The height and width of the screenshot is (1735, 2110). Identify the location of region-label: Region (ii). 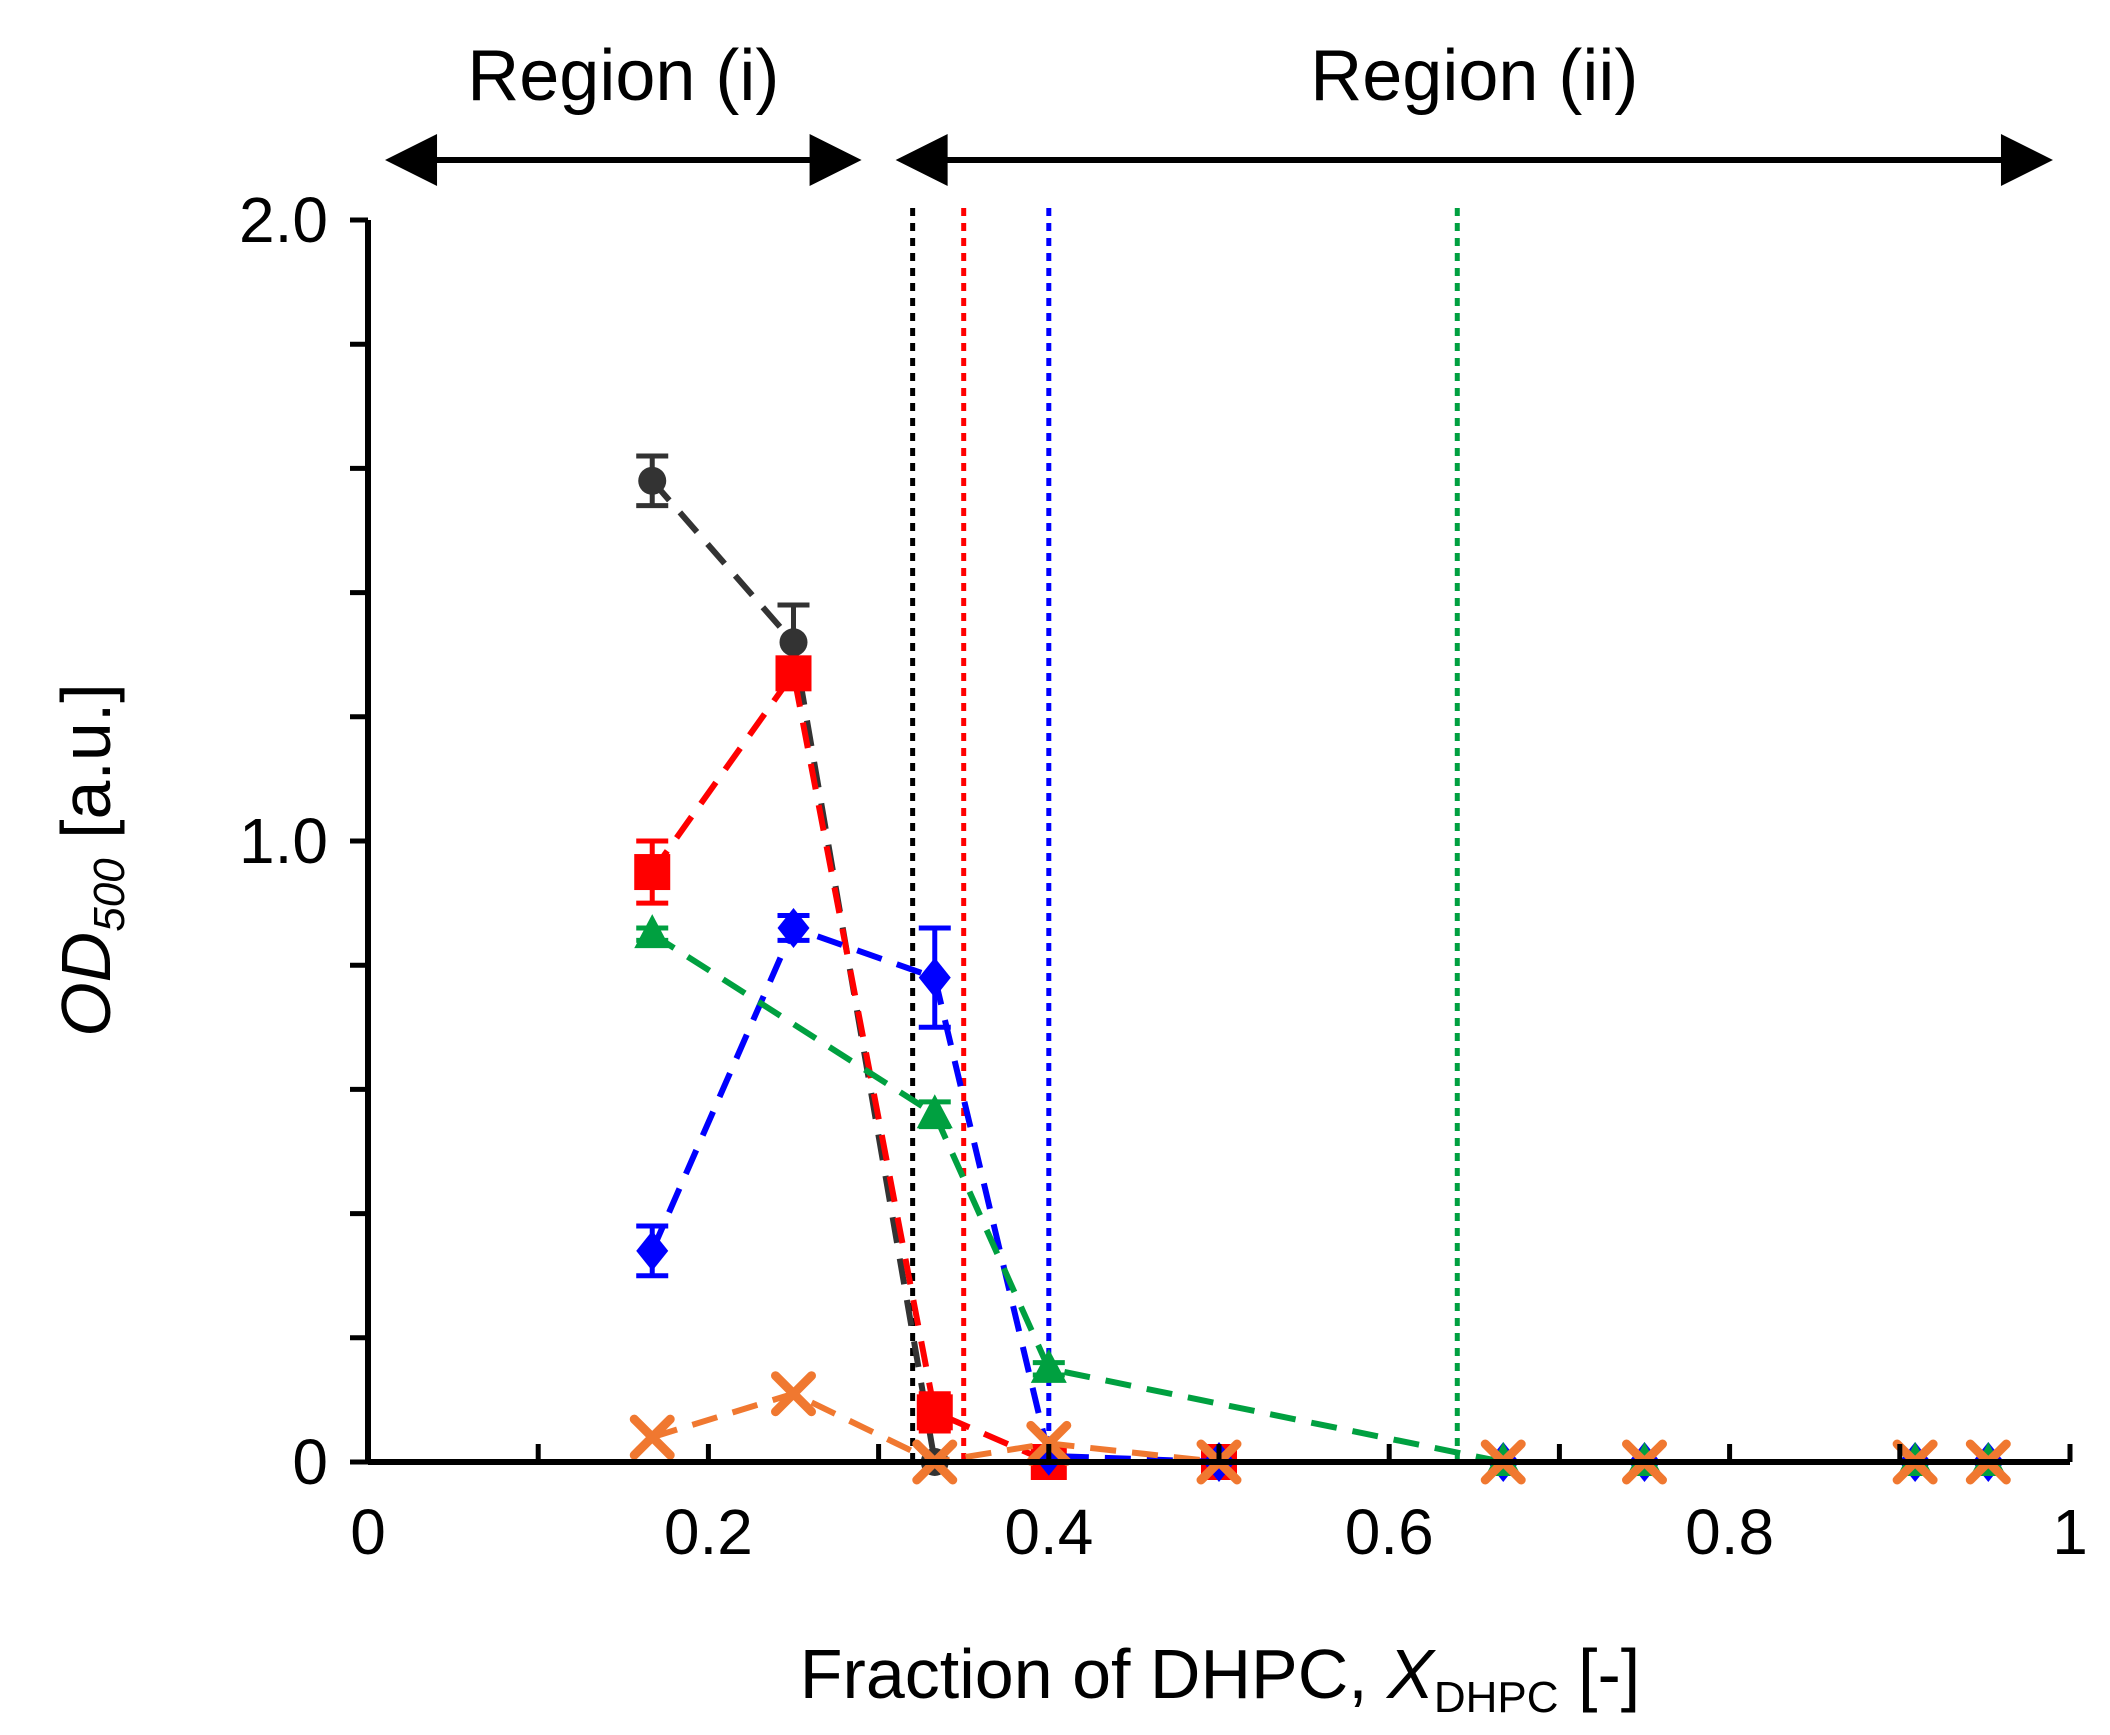
(1474, 76).